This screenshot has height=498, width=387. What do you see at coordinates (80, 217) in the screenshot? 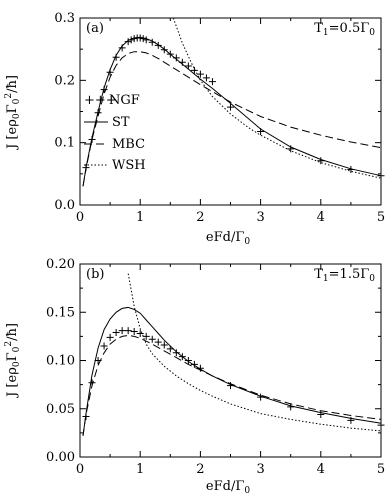
I see `x-tick-label-a: 0` at bounding box center [80, 217].